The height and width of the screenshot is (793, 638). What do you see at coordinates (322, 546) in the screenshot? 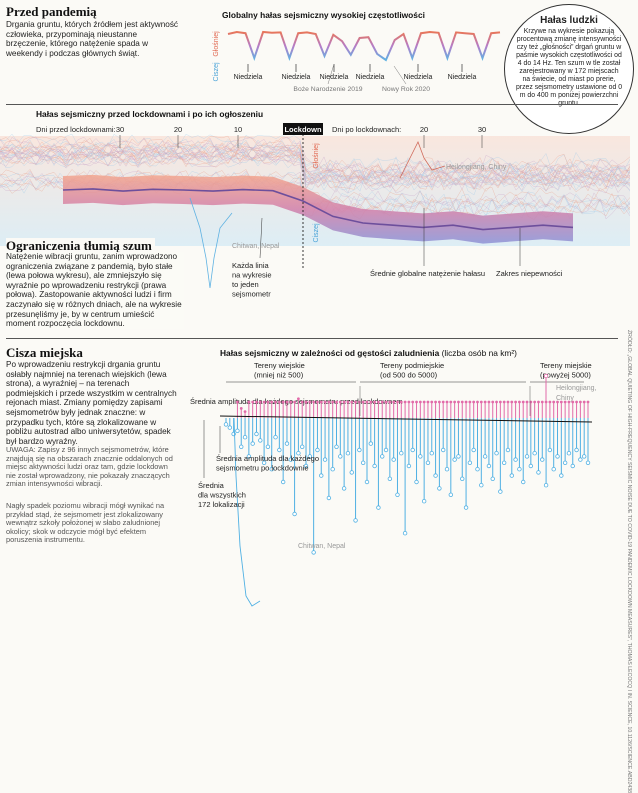
I see `bot-annotation-chitwan: Chitwan, Nepal` at bounding box center [322, 546].